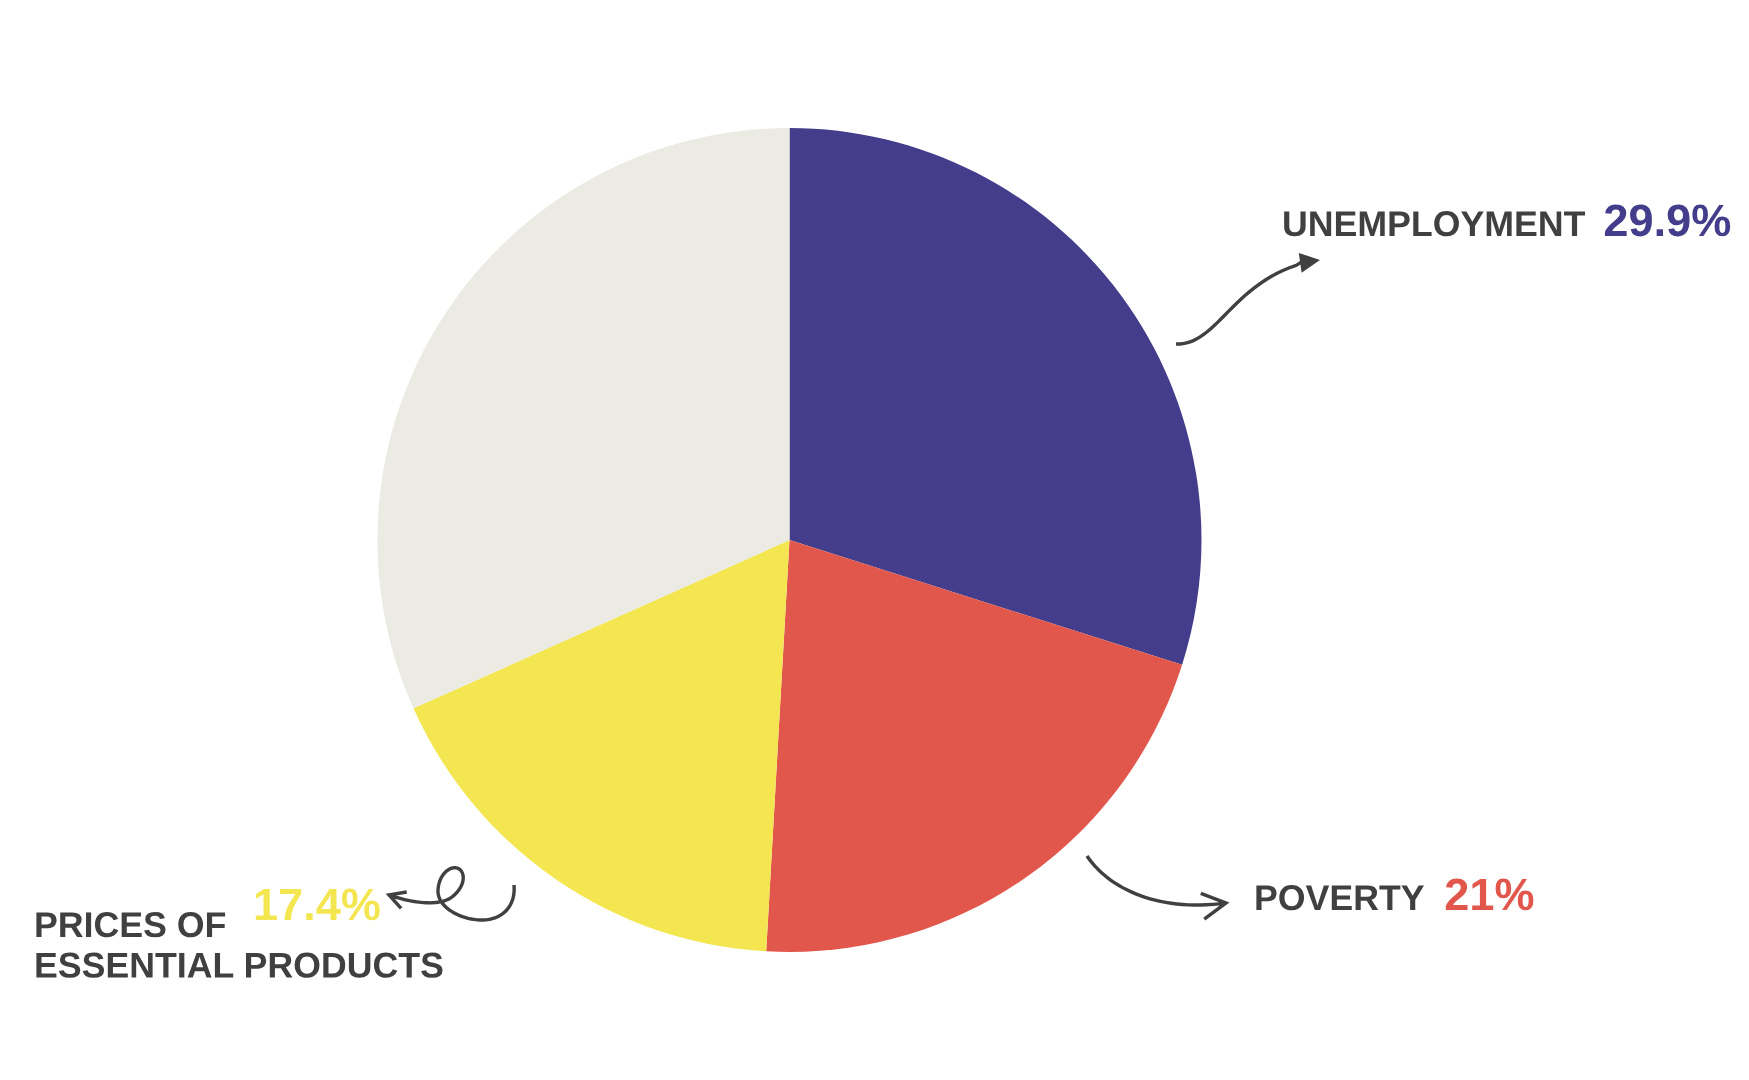  I want to click on data-label: 29.9%, so click(1667, 220).